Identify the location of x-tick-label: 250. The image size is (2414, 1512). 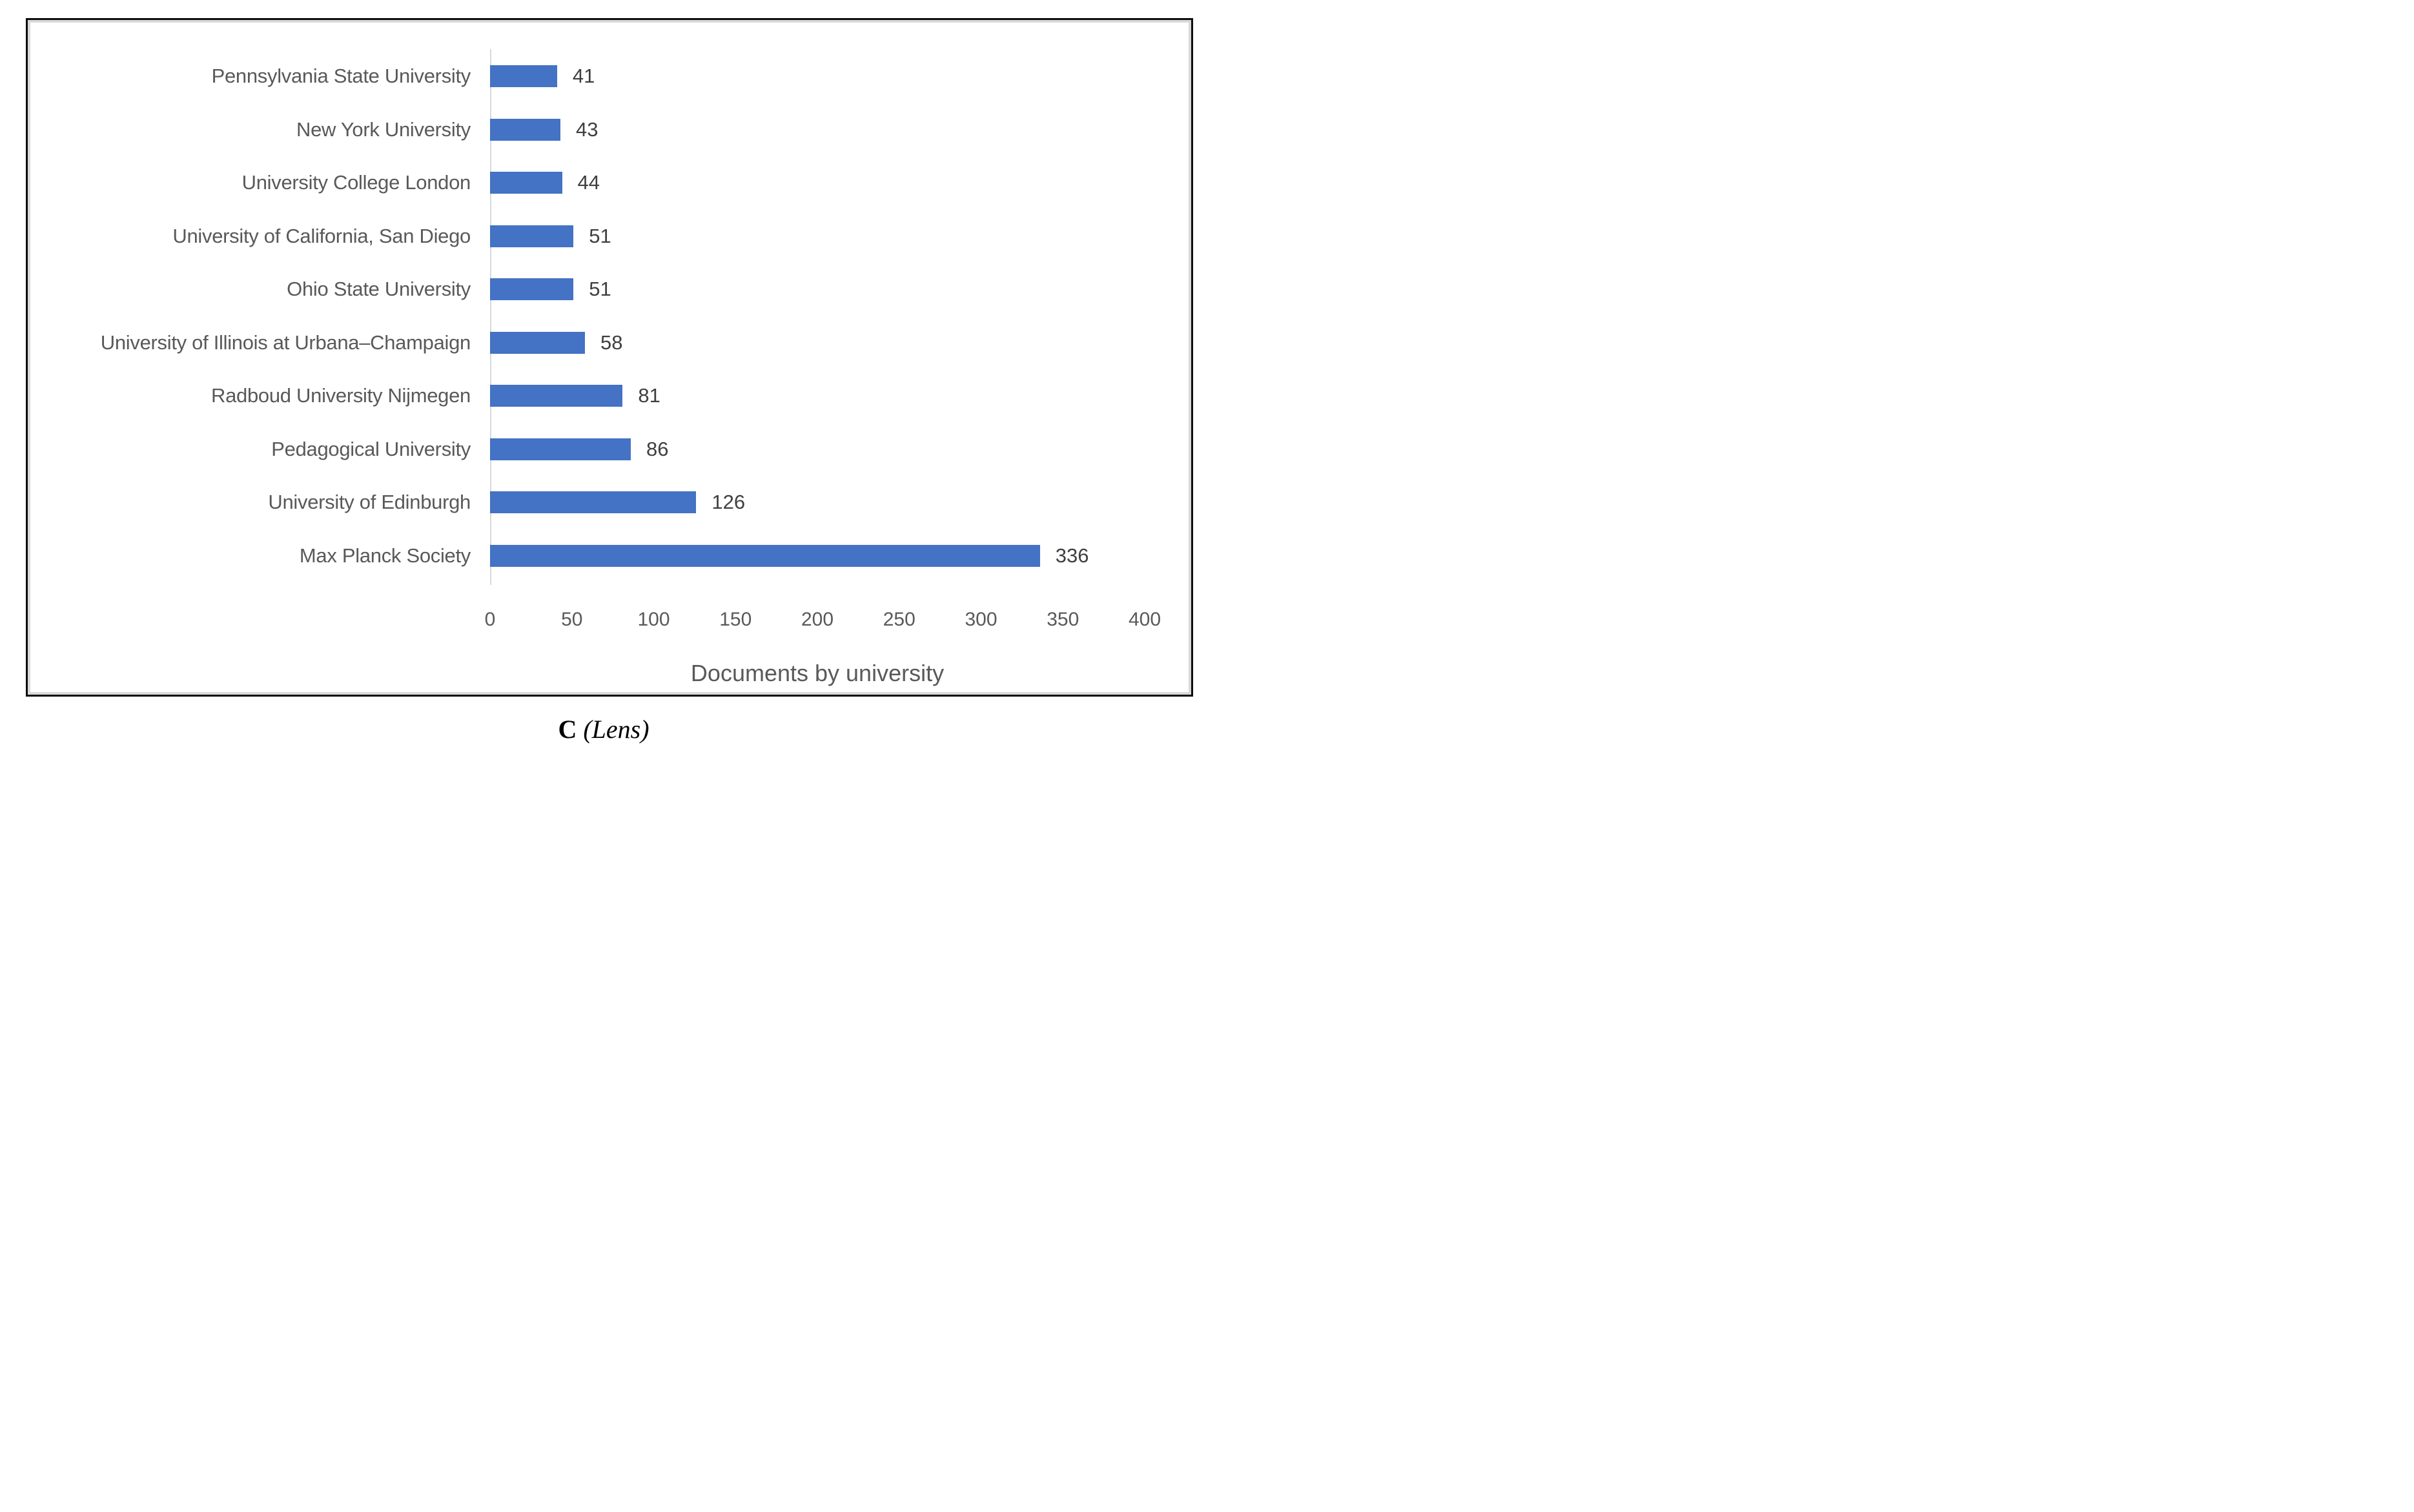
(899, 619).